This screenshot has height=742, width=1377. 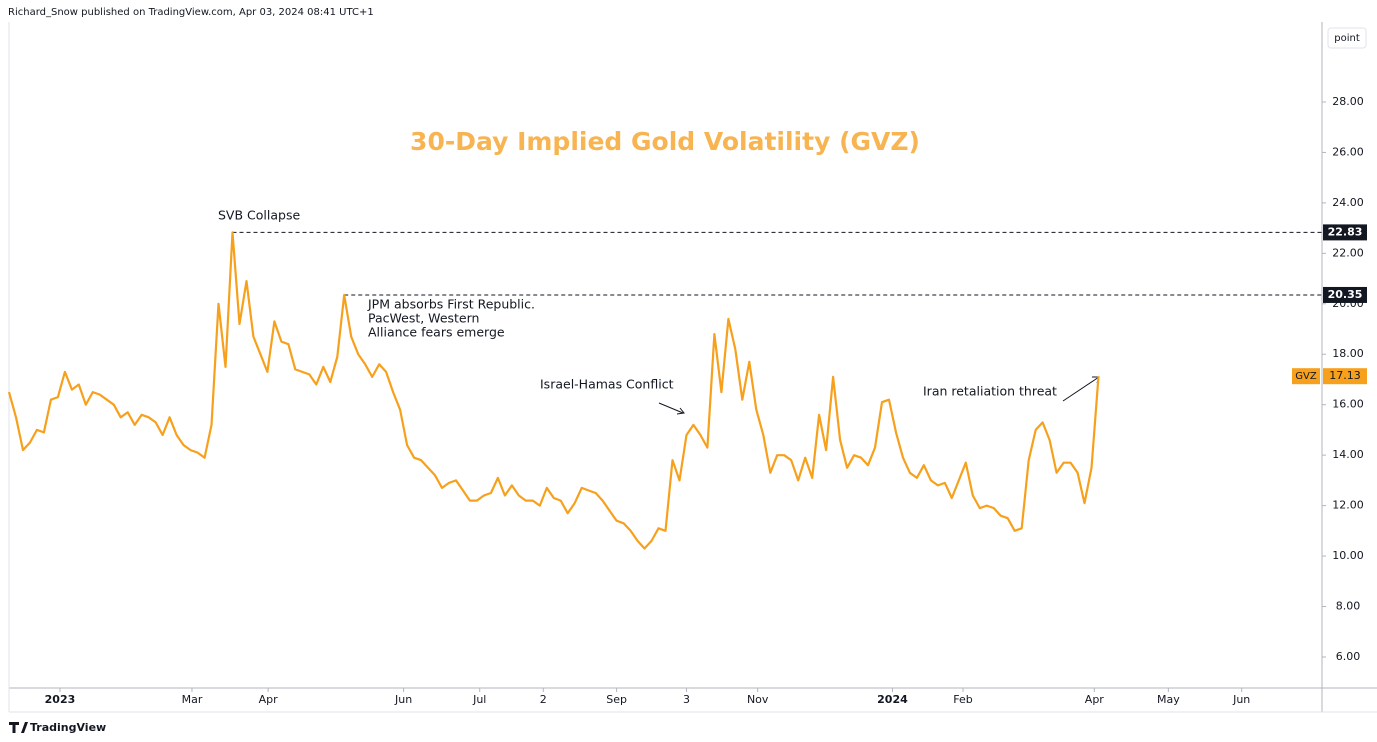 I want to click on x-tick-label: Sep, so click(x=616, y=699).